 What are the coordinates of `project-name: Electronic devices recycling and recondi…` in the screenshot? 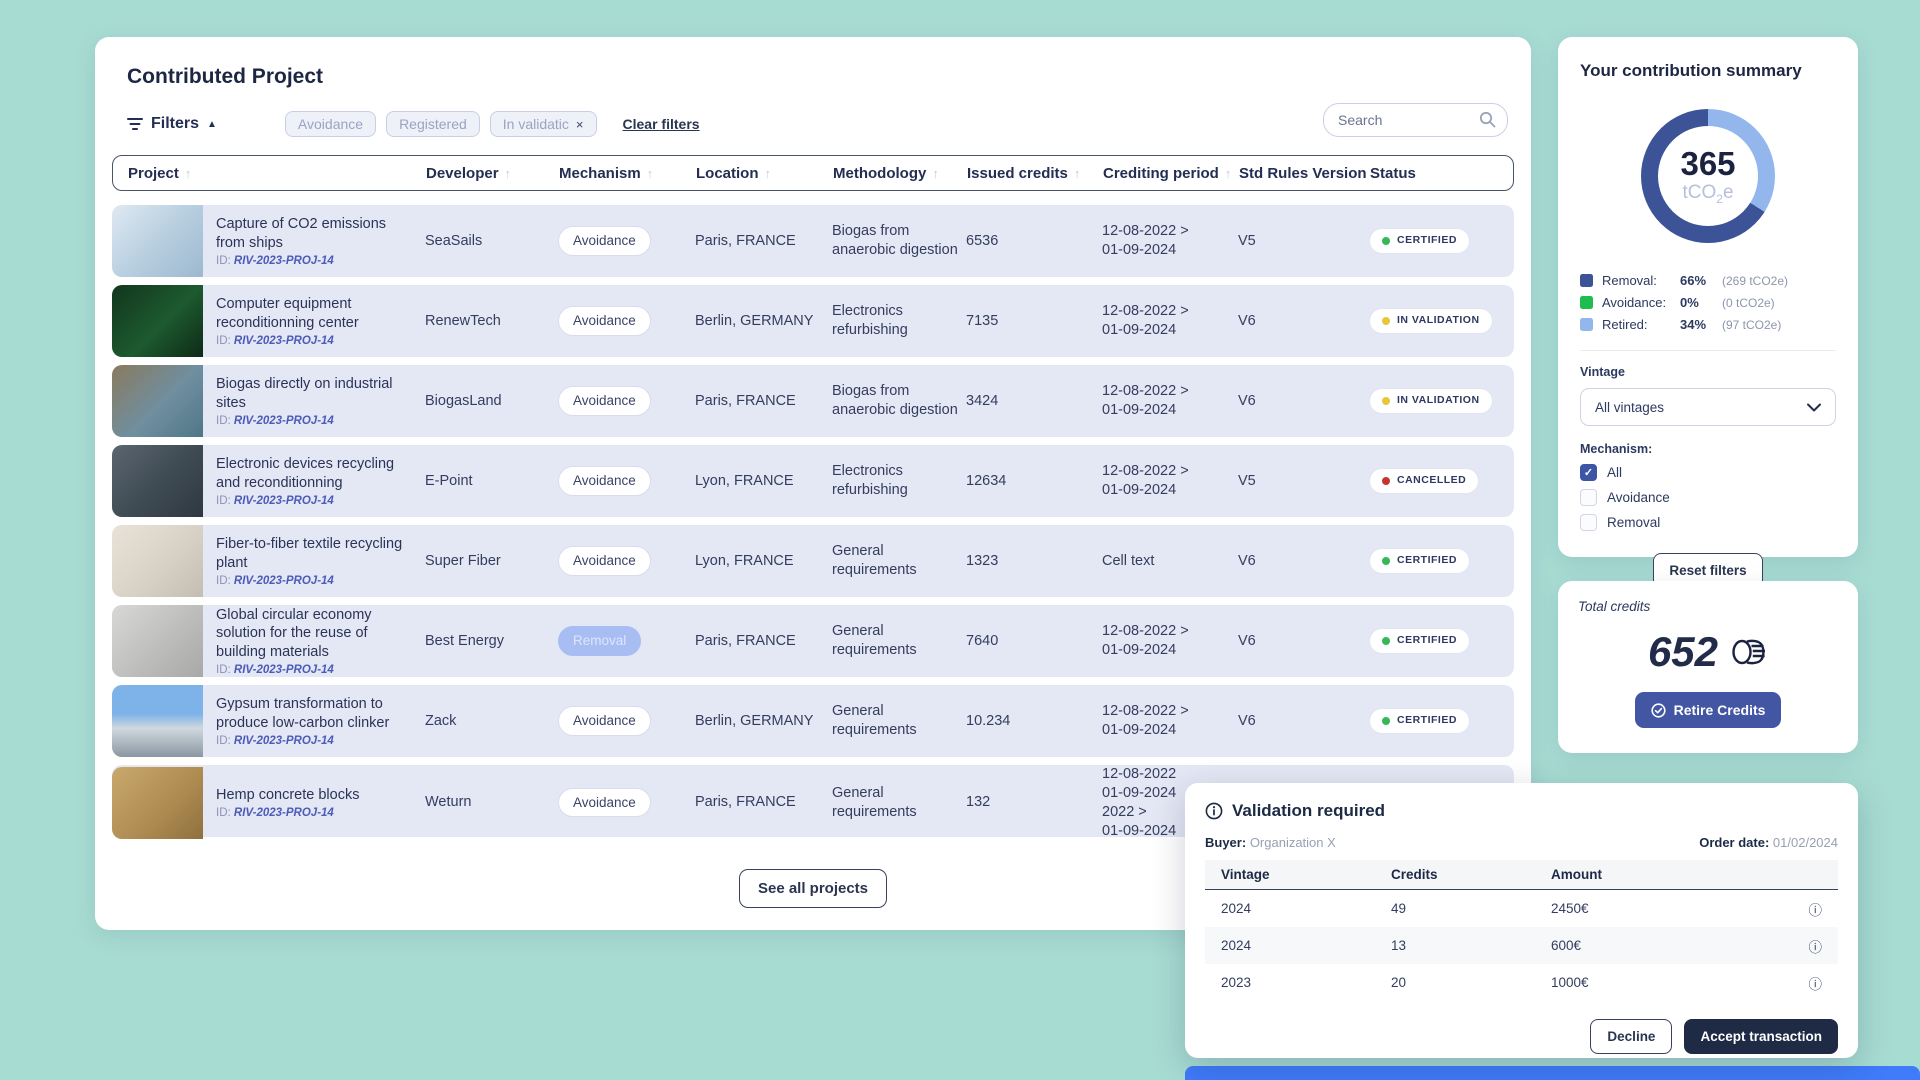 It's located at (305, 473).